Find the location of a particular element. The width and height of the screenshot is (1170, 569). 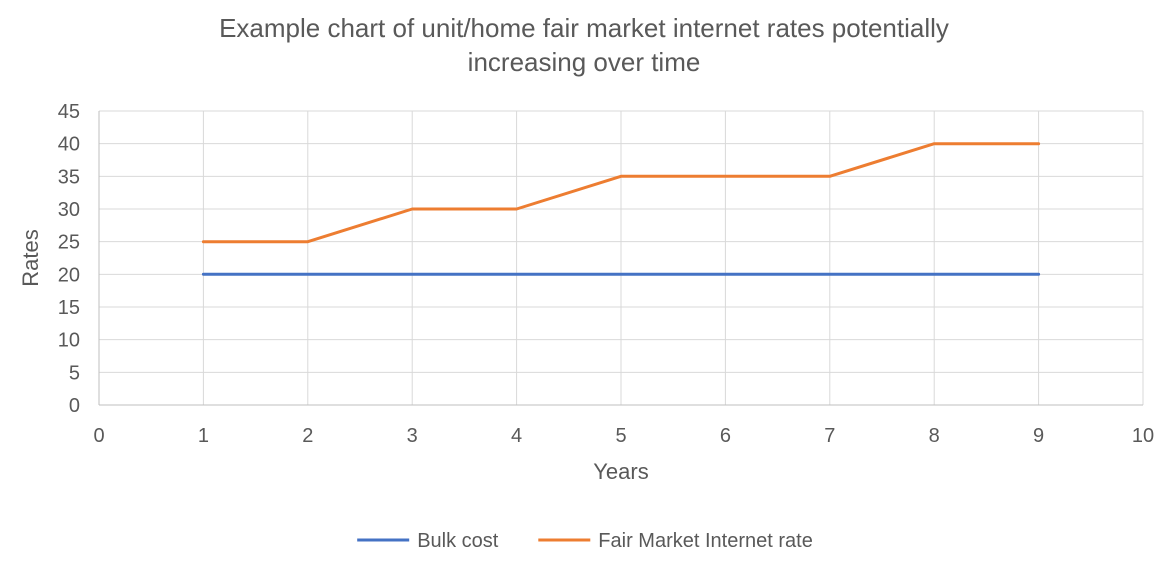

y-tick-label-9: 45 is located at coordinates (69, 112).